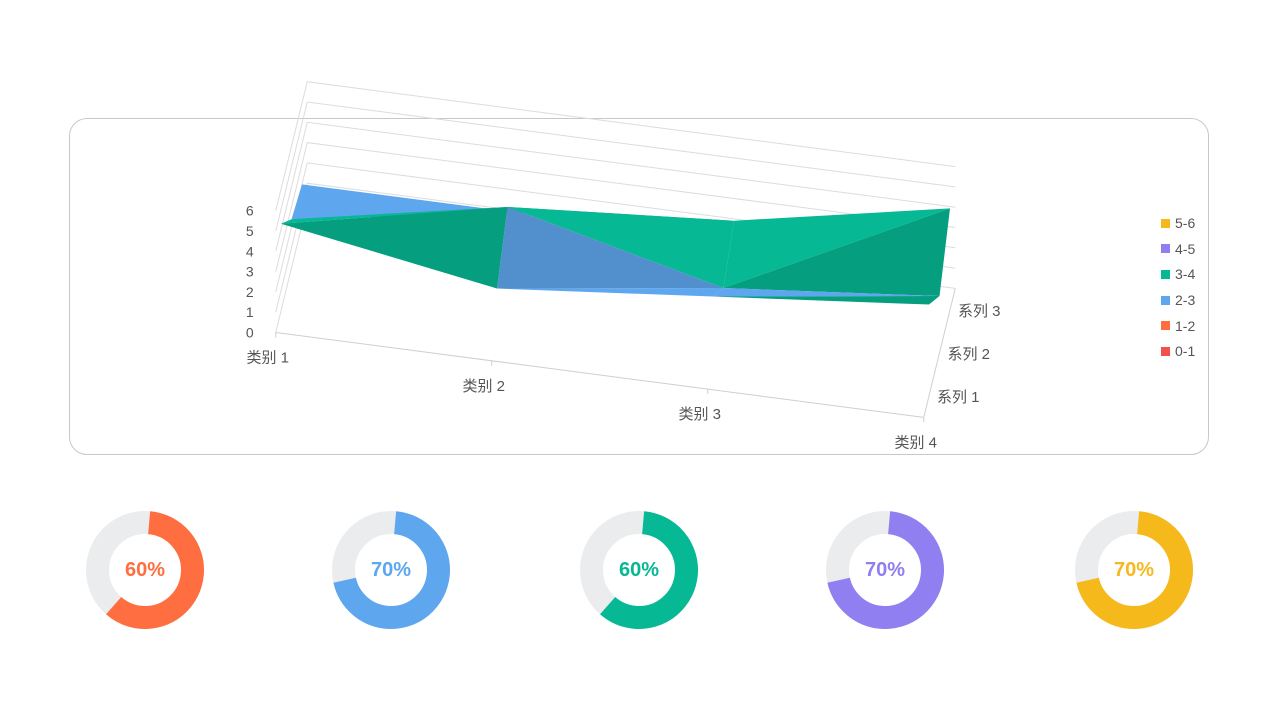 This screenshot has height=720, width=1280. What do you see at coordinates (1185, 325) in the screenshot?
I see `legend-label: 1-2` at bounding box center [1185, 325].